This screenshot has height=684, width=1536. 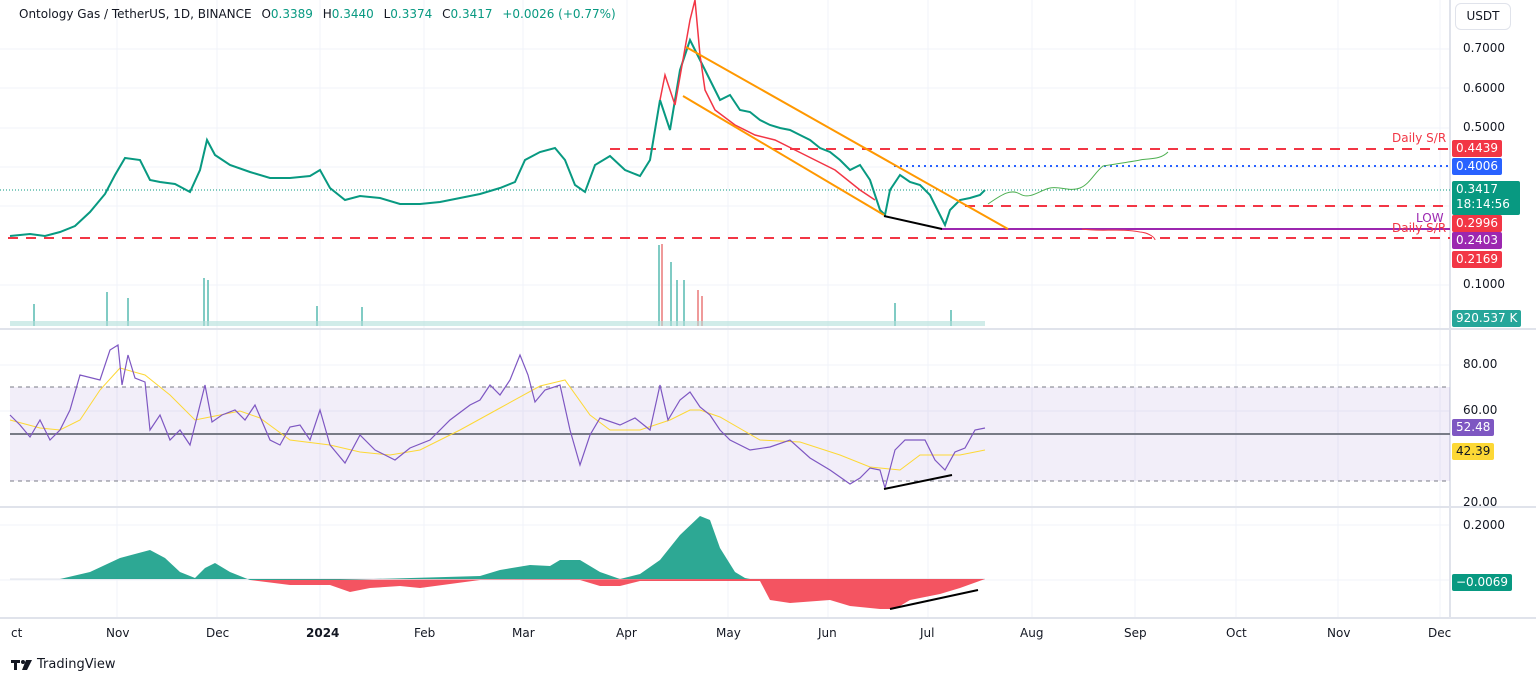 I want to click on open-value: 0.3389, so click(x=291, y=14).